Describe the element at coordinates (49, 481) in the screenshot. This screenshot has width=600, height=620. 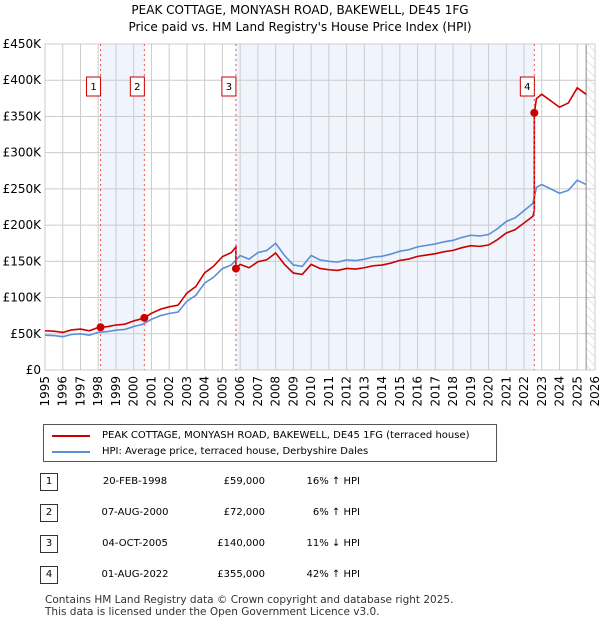
I see `sale-number: 1` at that location.